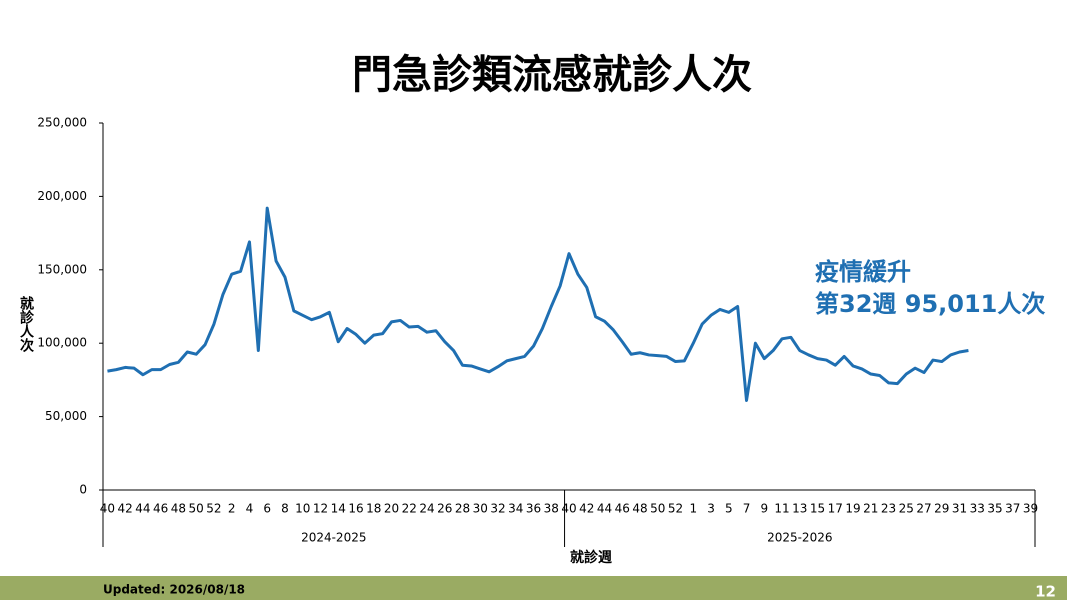 The width and height of the screenshot is (1067, 600). Describe the element at coordinates (870, 509) in the screenshot. I see `x-tick-label: 21` at that location.